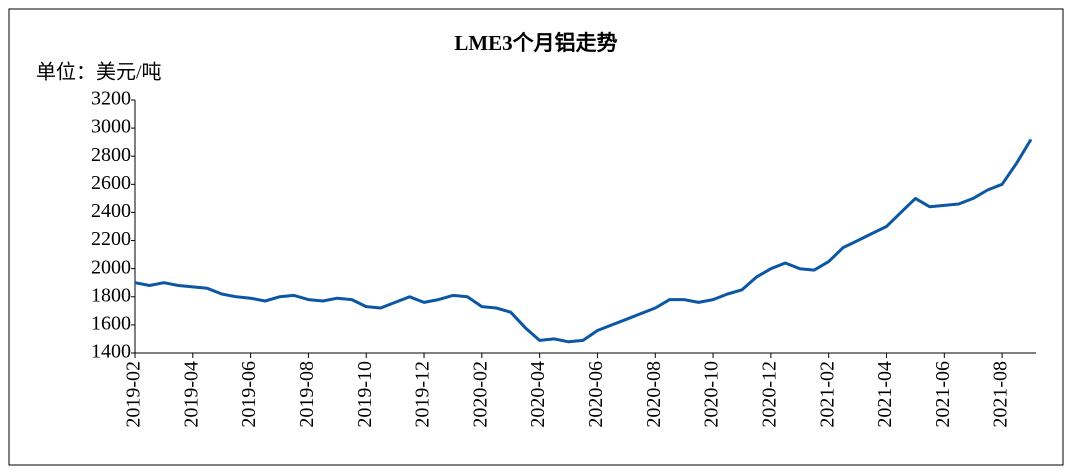  What do you see at coordinates (111, 183) in the screenshot?
I see `y-tick-label: 2600` at bounding box center [111, 183].